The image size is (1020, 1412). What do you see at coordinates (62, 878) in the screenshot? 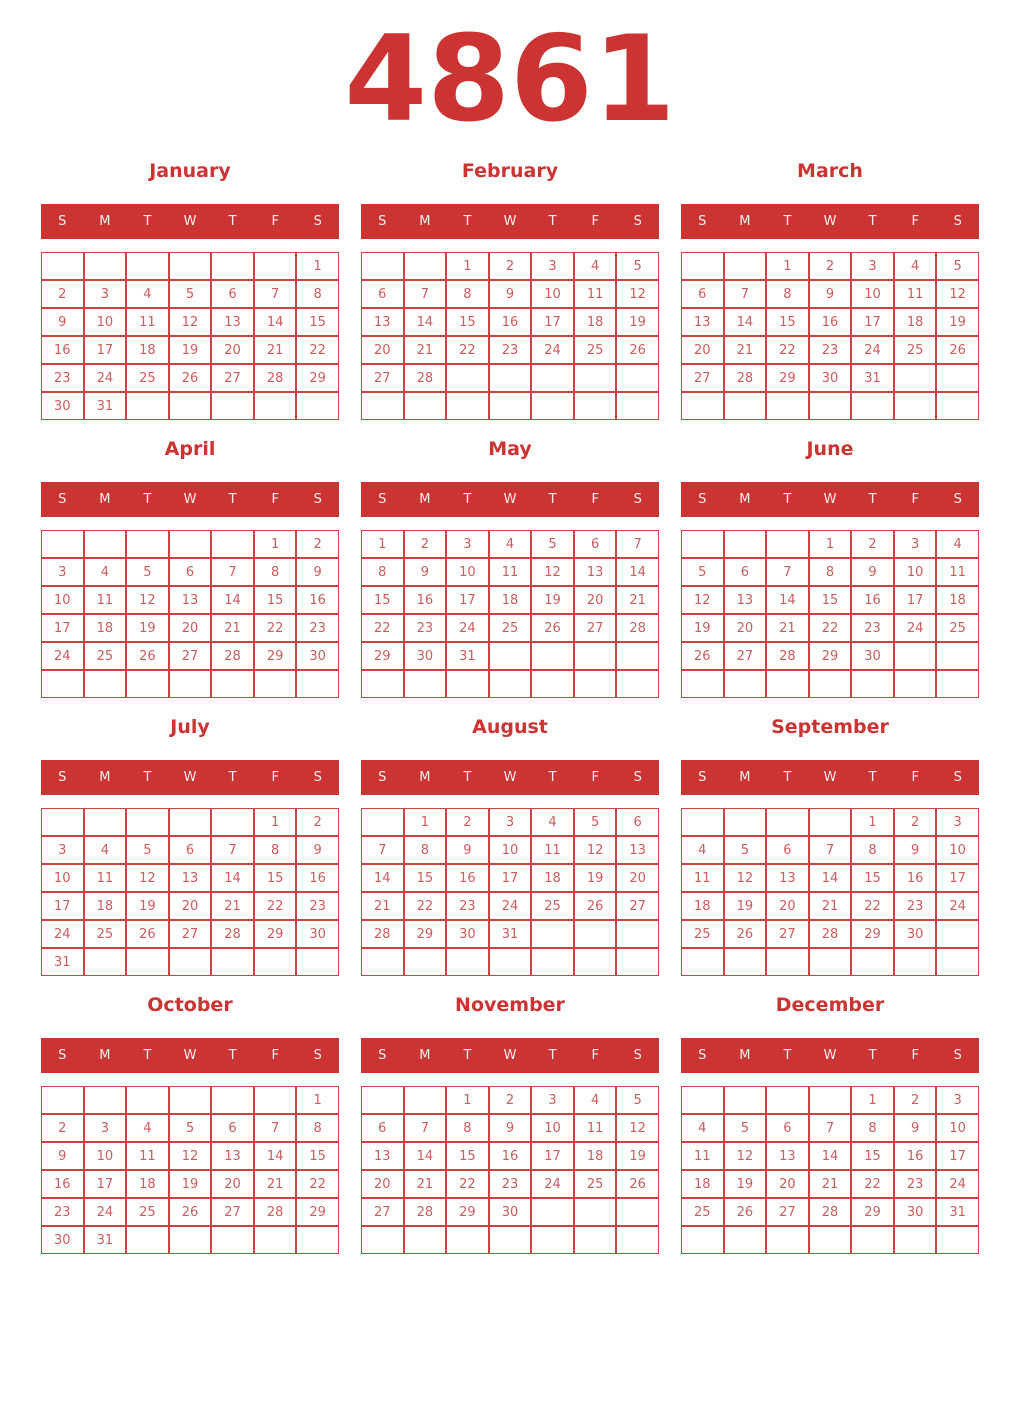
I see `day-cell: 10` at bounding box center [62, 878].